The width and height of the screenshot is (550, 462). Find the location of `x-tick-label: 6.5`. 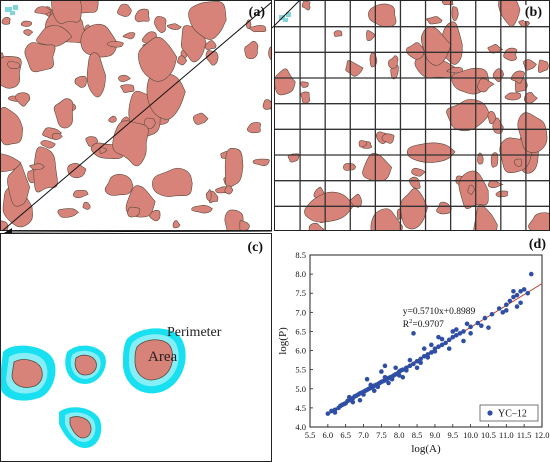

x-tick-label: 6.5 is located at coordinates (345, 435).